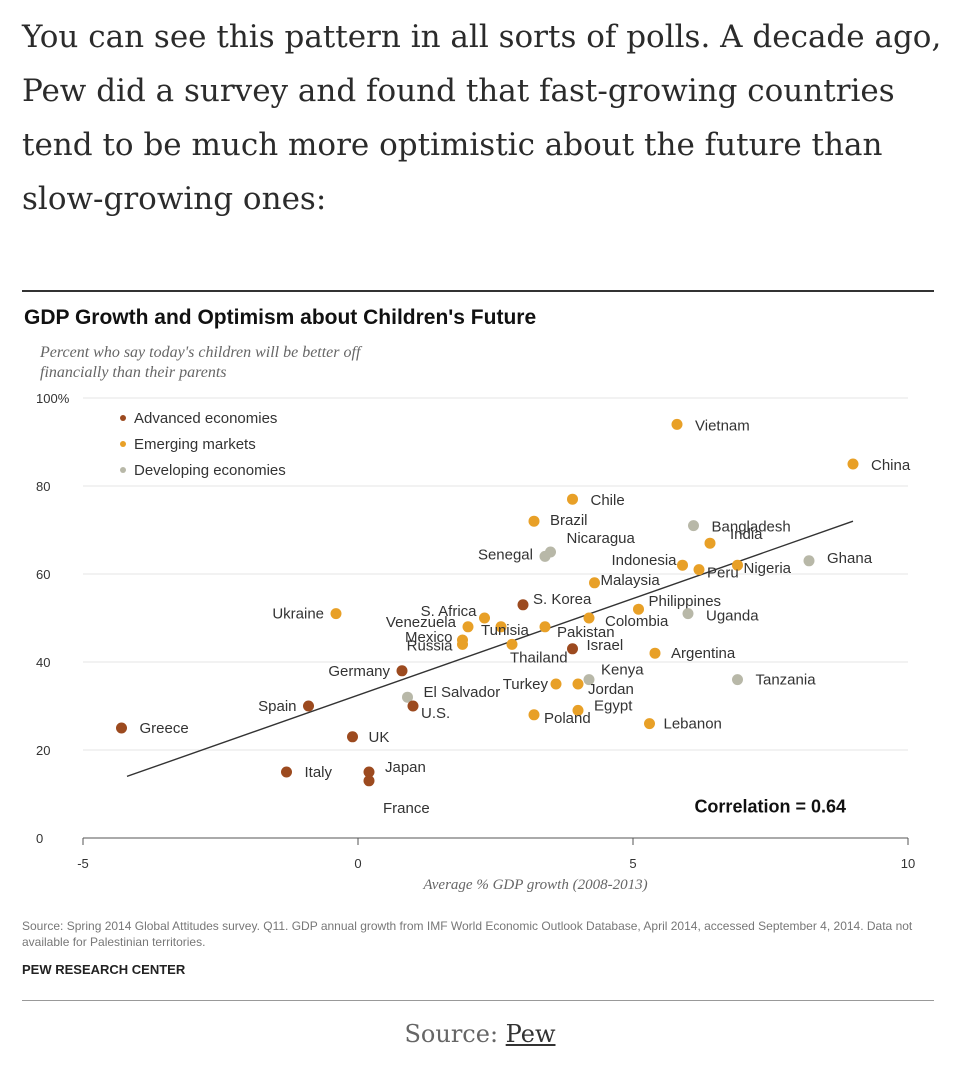  What do you see at coordinates (608, 500) in the screenshot?
I see `label-chile: Chile` at bounding box center [608, 500].